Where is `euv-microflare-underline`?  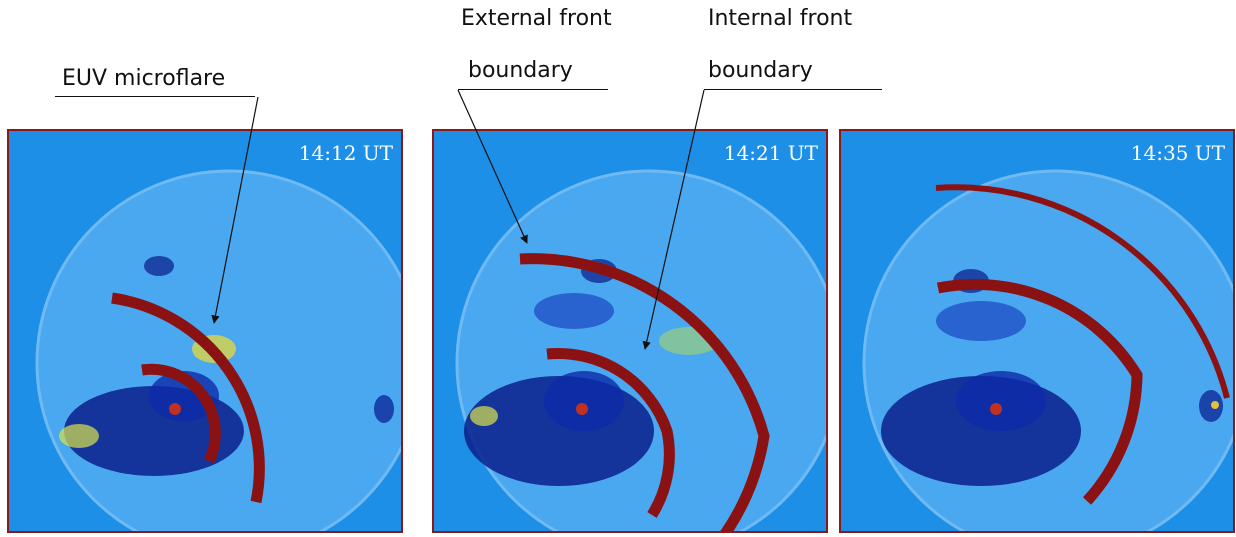
euv-microflare-underline is located at coordinates (155, 96).